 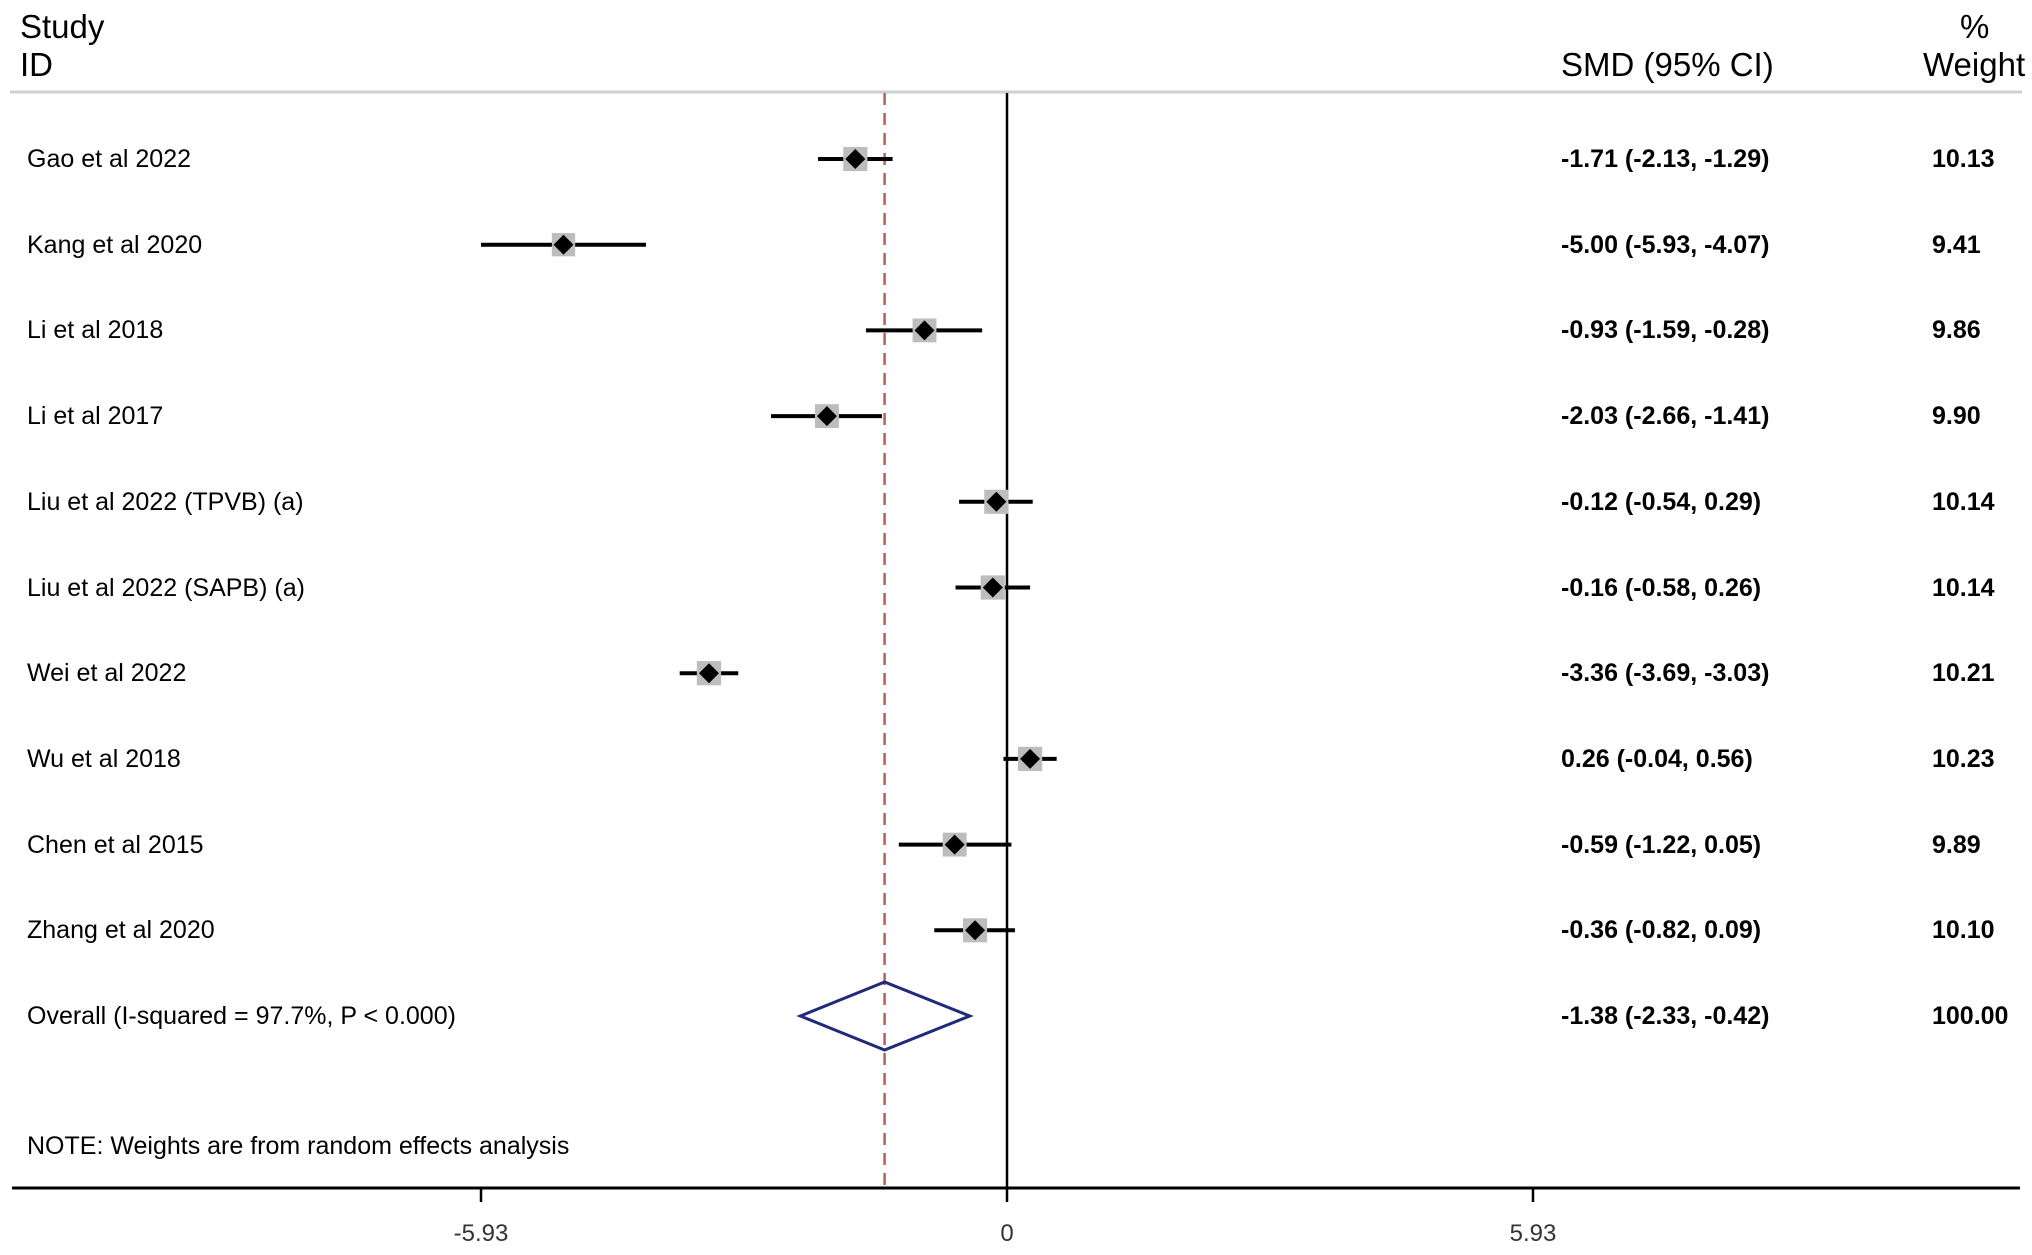 What do you see at coordinates (166, 587) in the screenshot?
I see `study-label: Liu et al 2022 (SAPB) (a)` at bounding box center [166, 587].